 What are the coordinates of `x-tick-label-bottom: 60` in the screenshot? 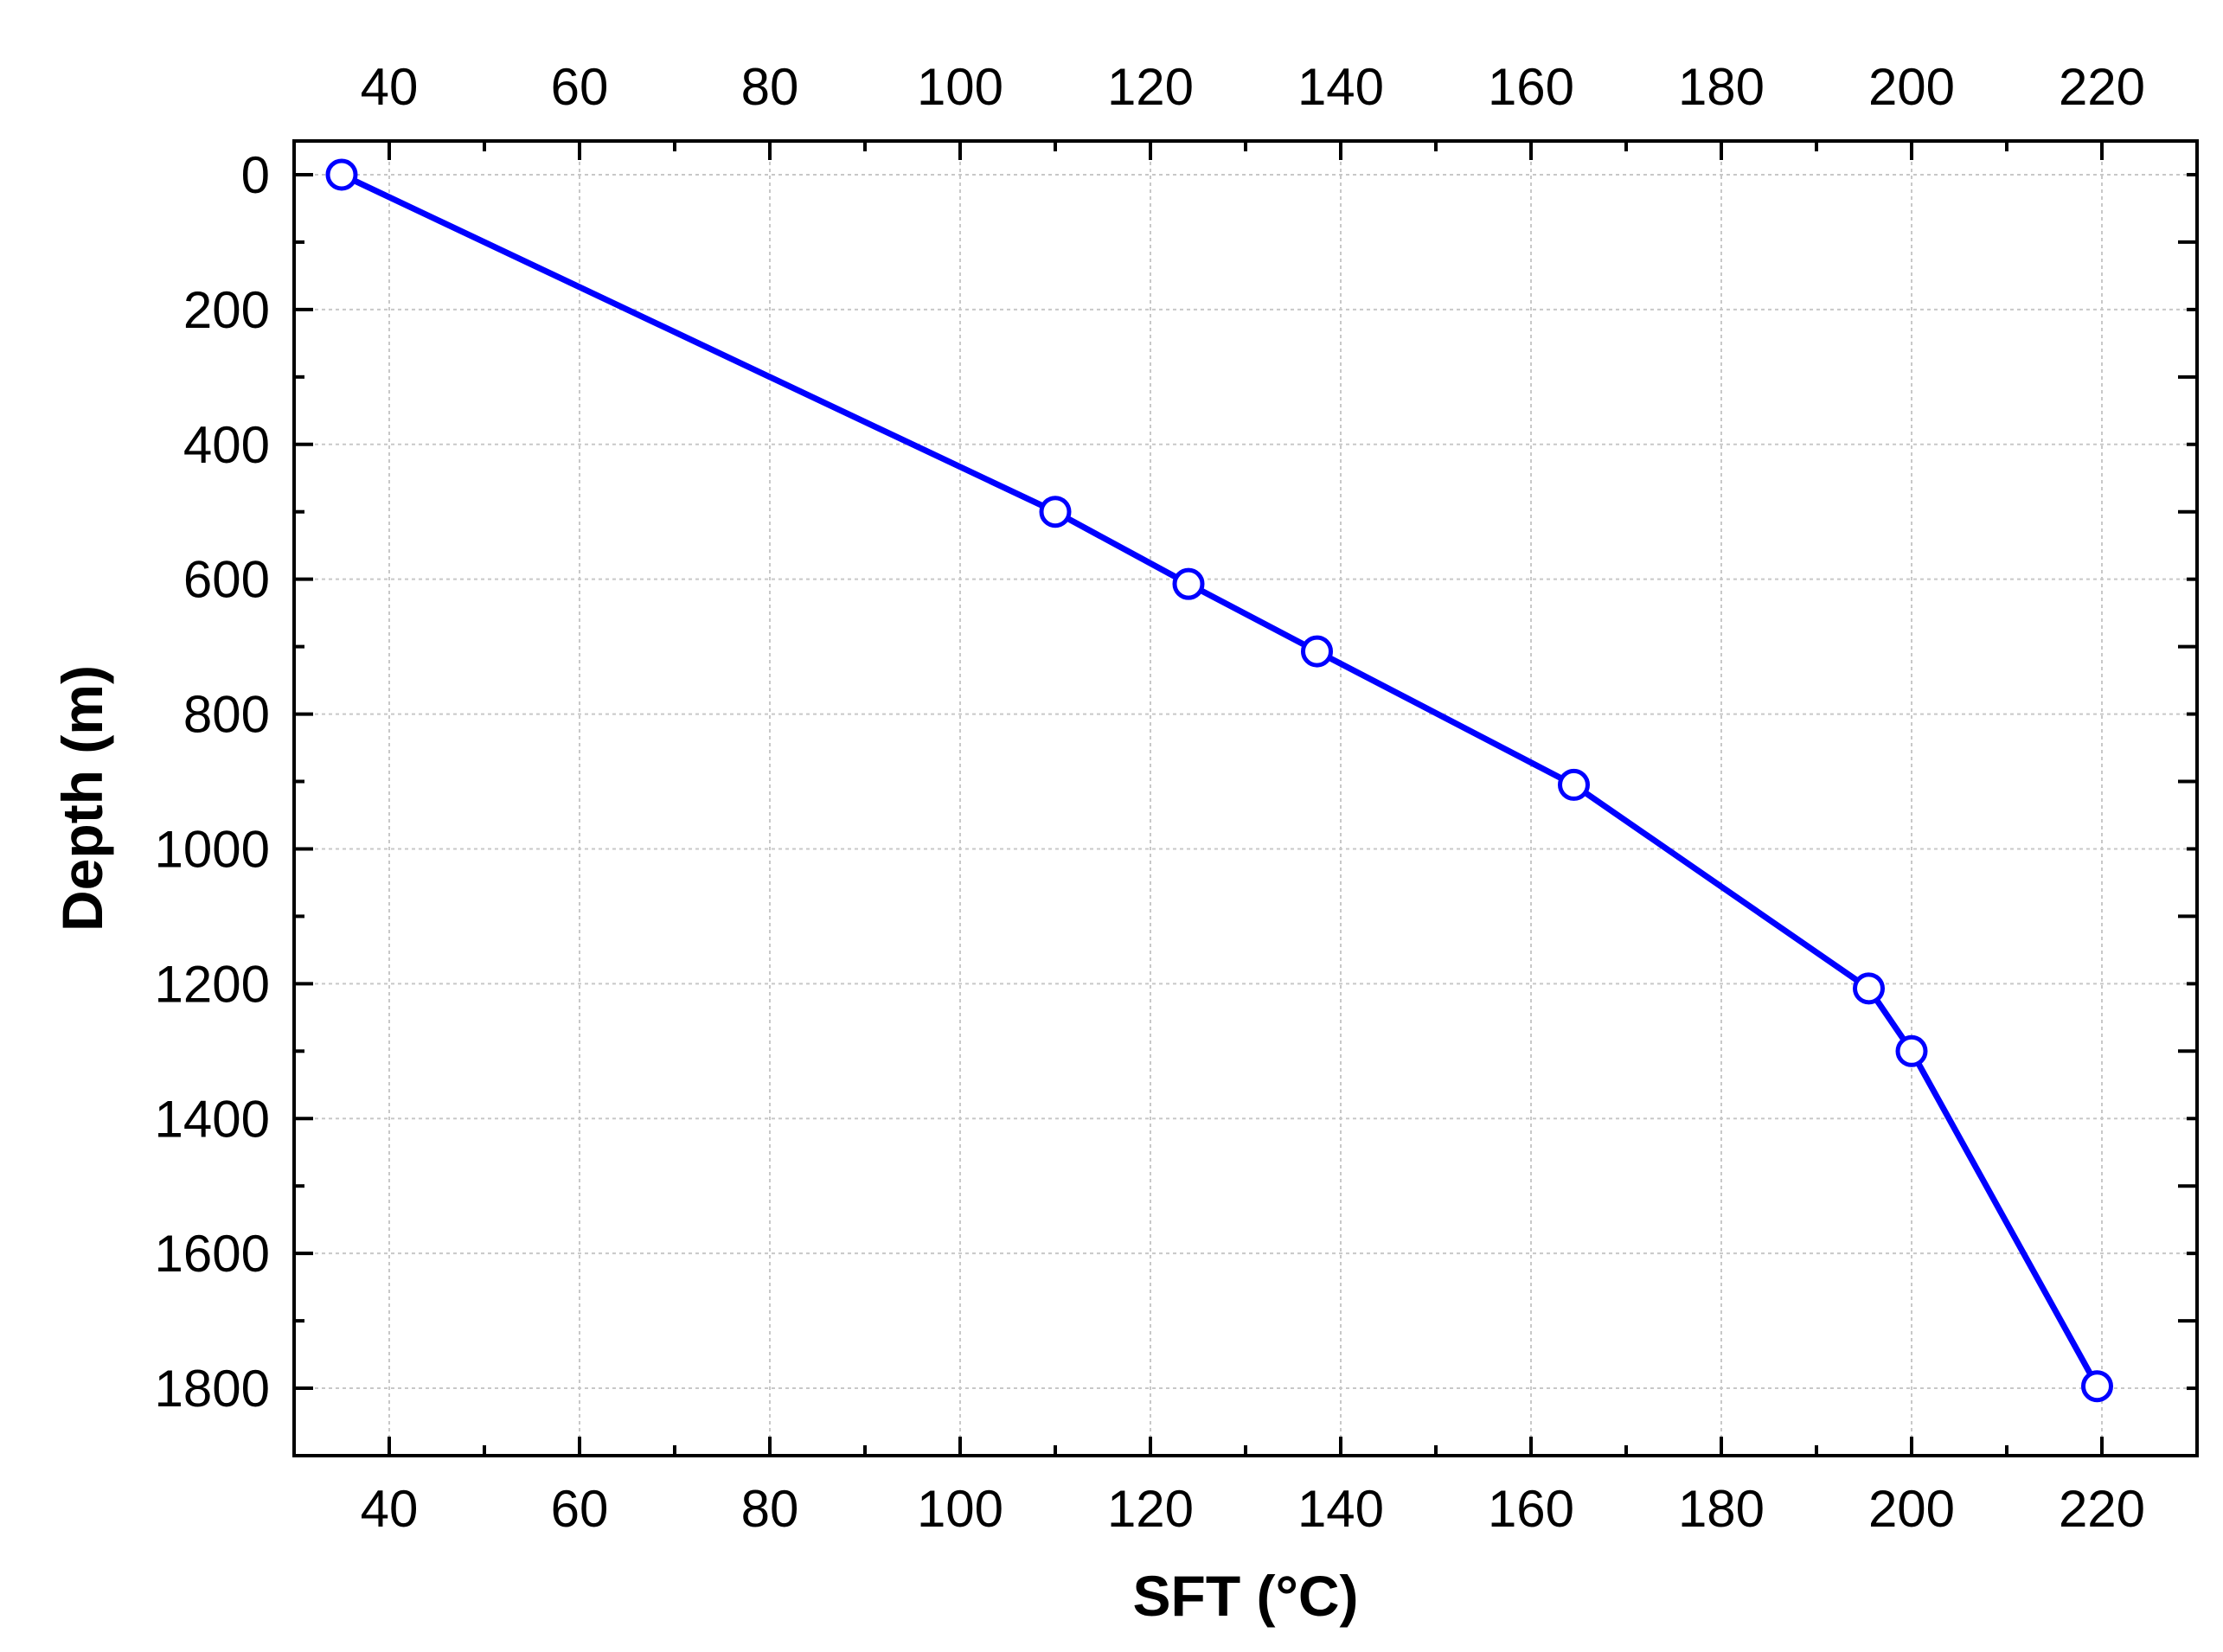 It's located at (580, 1509).